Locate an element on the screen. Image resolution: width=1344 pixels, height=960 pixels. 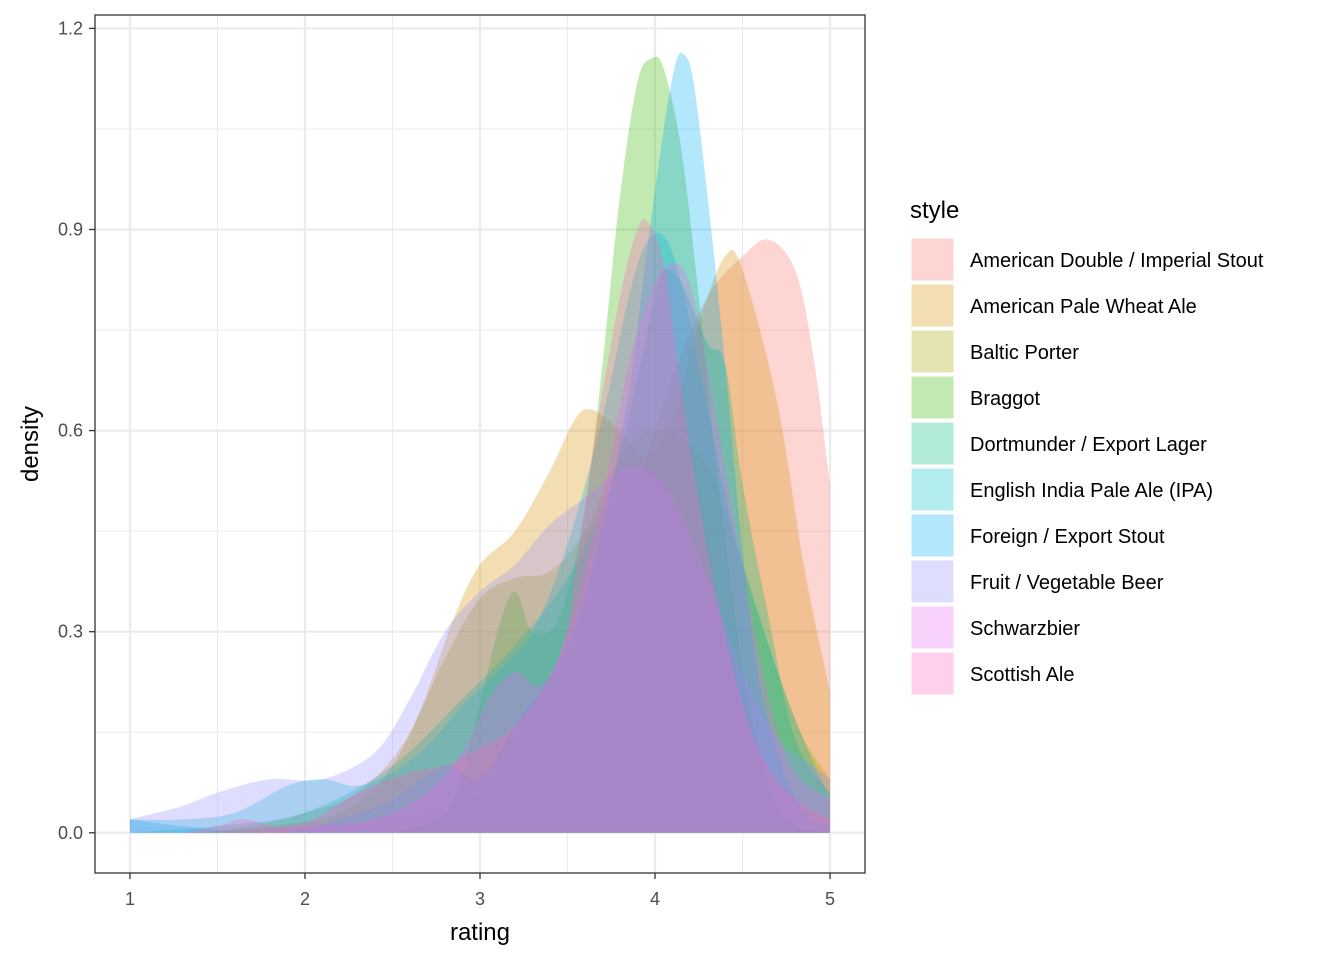
legend-label: Dortmunder / Export Lager is located at coordinates (1088, 445).